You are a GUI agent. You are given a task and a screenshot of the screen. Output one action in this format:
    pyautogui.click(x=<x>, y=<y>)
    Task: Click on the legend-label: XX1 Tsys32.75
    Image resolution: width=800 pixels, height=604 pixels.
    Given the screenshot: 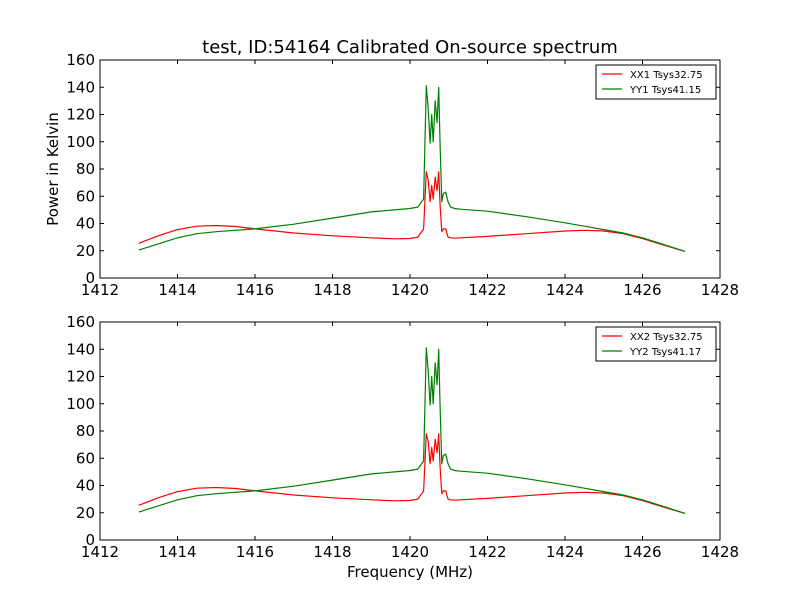 What is the action you would take?
    pyautogui.click(x=666, y=75)
    